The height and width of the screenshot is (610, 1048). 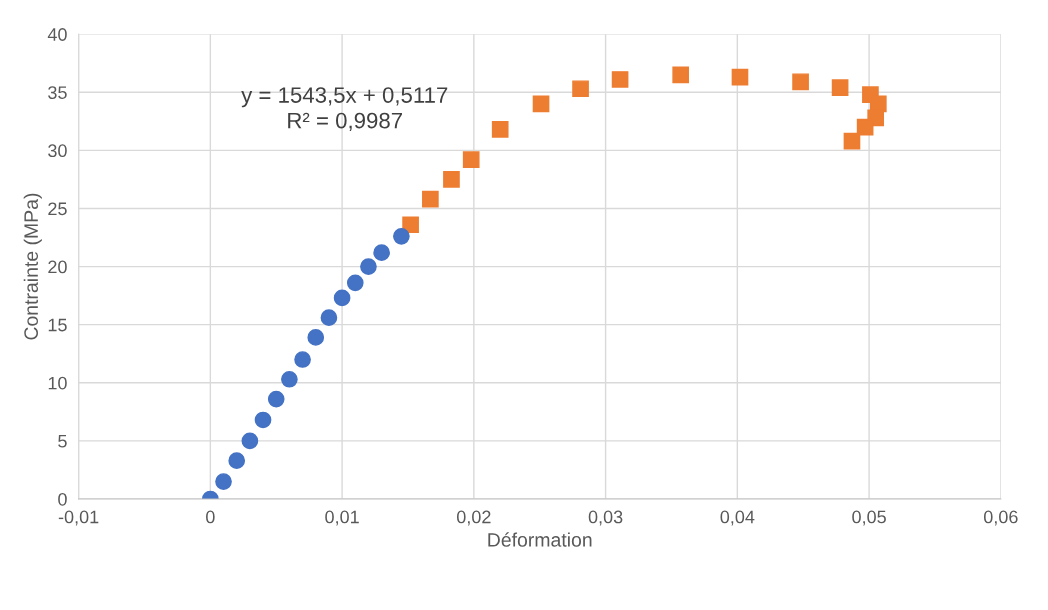 What do you see at coordinates (62, 441) in the screenshot?
I see `y-tick-label: 5` at bounding box center [62, 441].